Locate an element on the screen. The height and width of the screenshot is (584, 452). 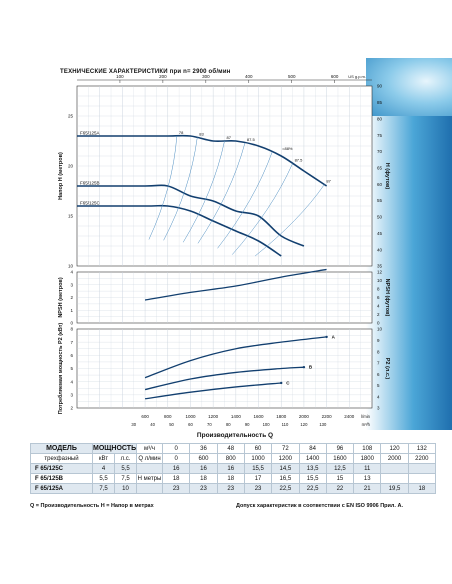
x-tick-label: 2200 is located at coordinates (327, 416).